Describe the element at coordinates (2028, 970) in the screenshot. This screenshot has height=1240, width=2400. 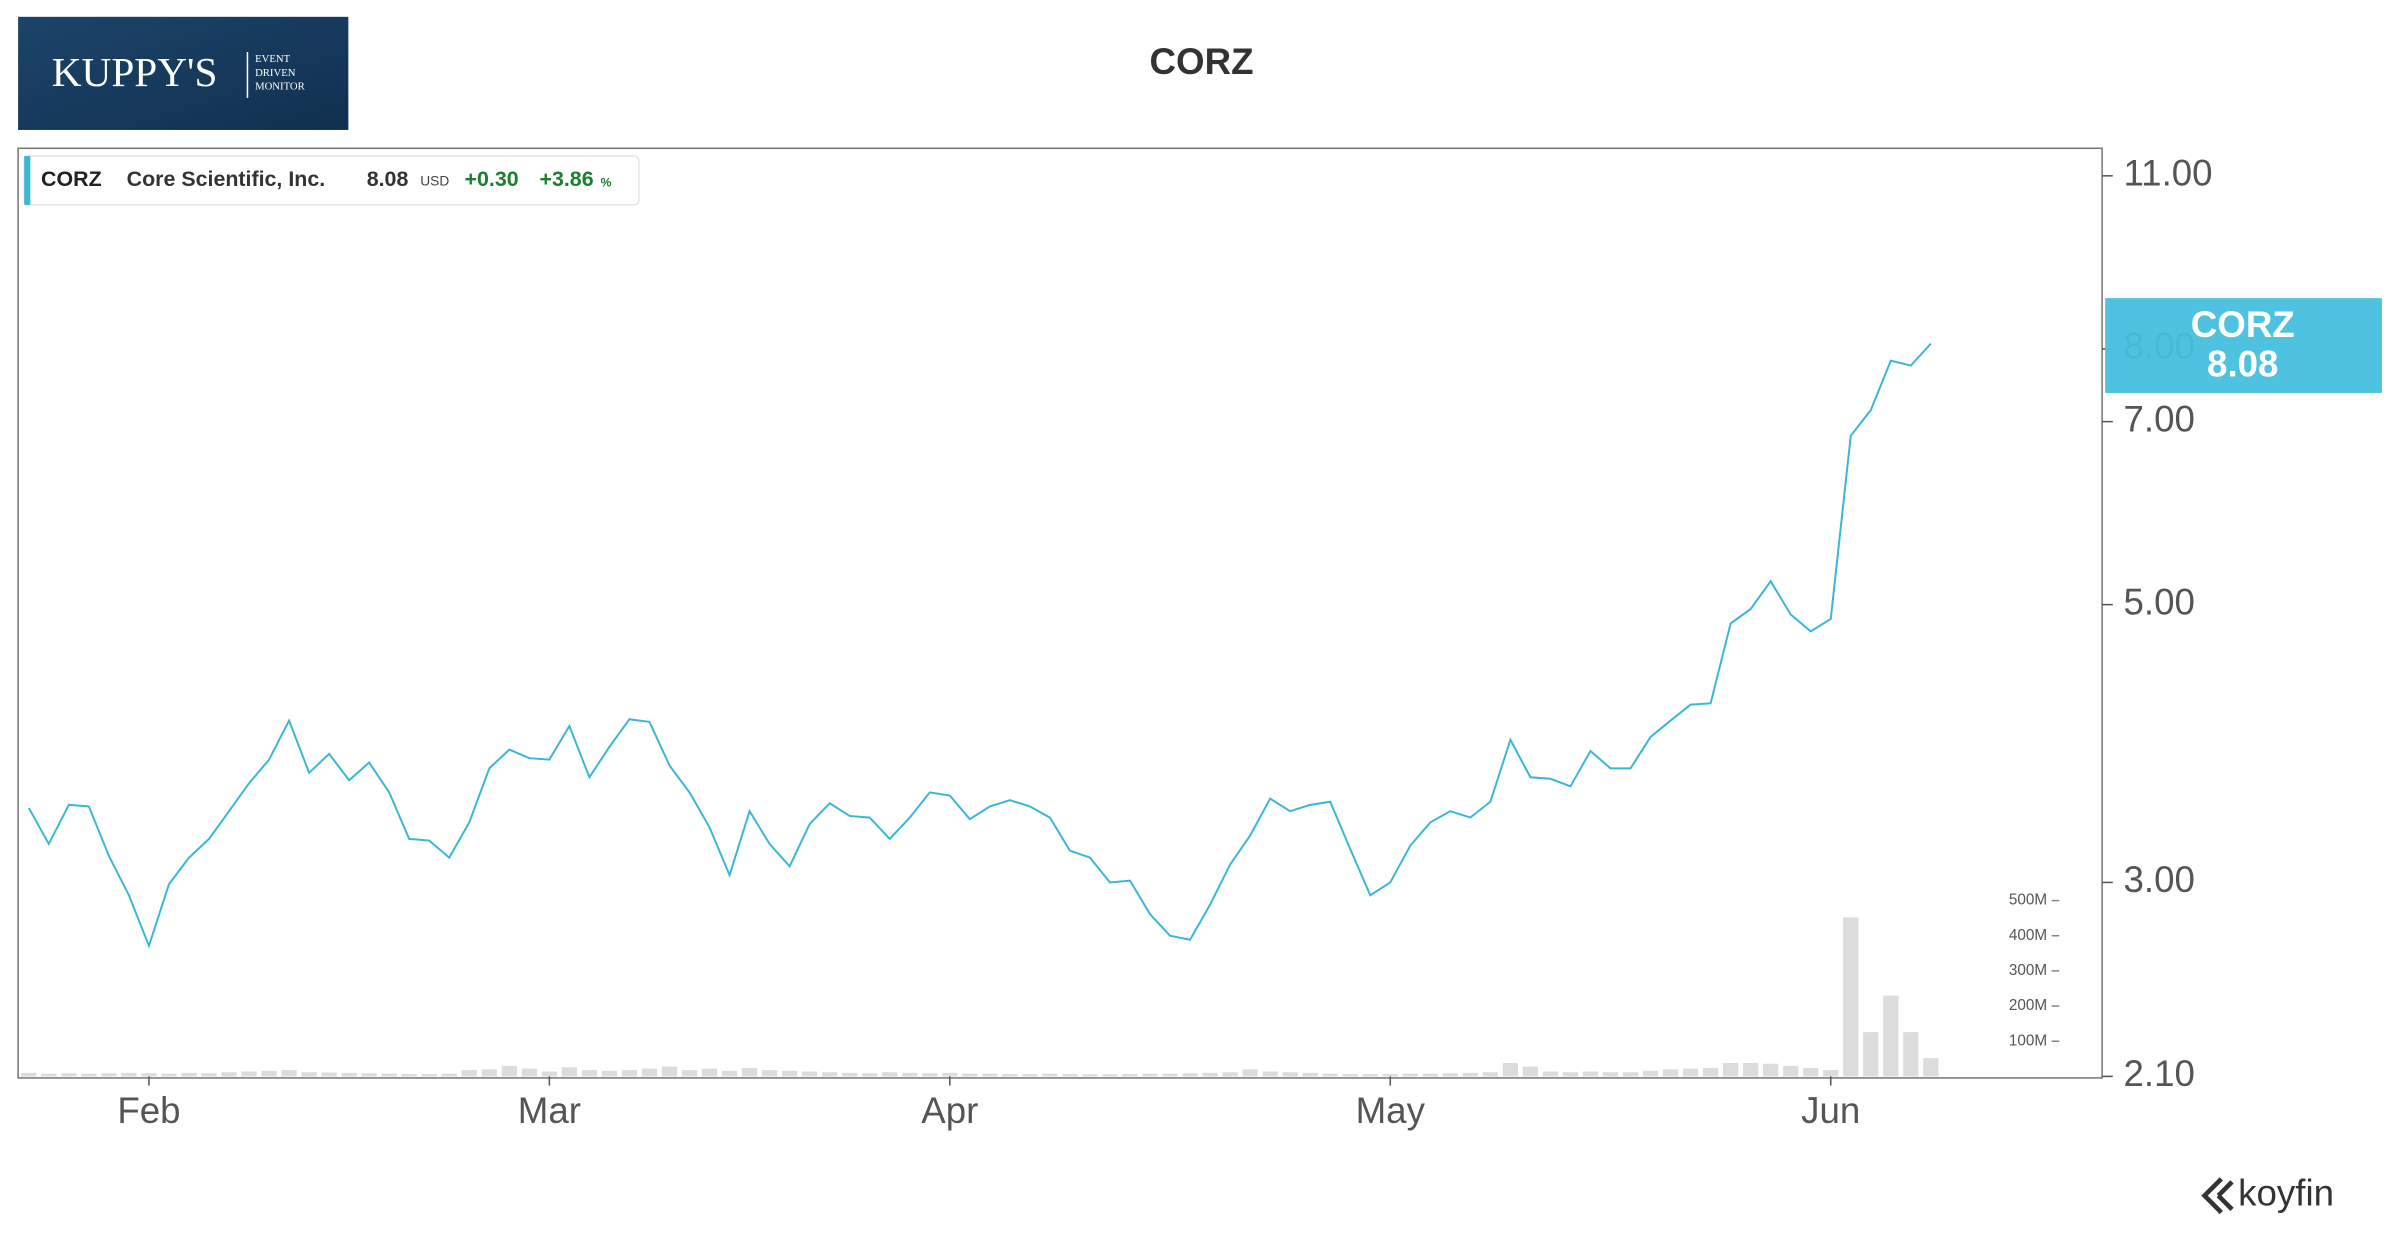
I see `y2-tick-label: 300M` at that location.